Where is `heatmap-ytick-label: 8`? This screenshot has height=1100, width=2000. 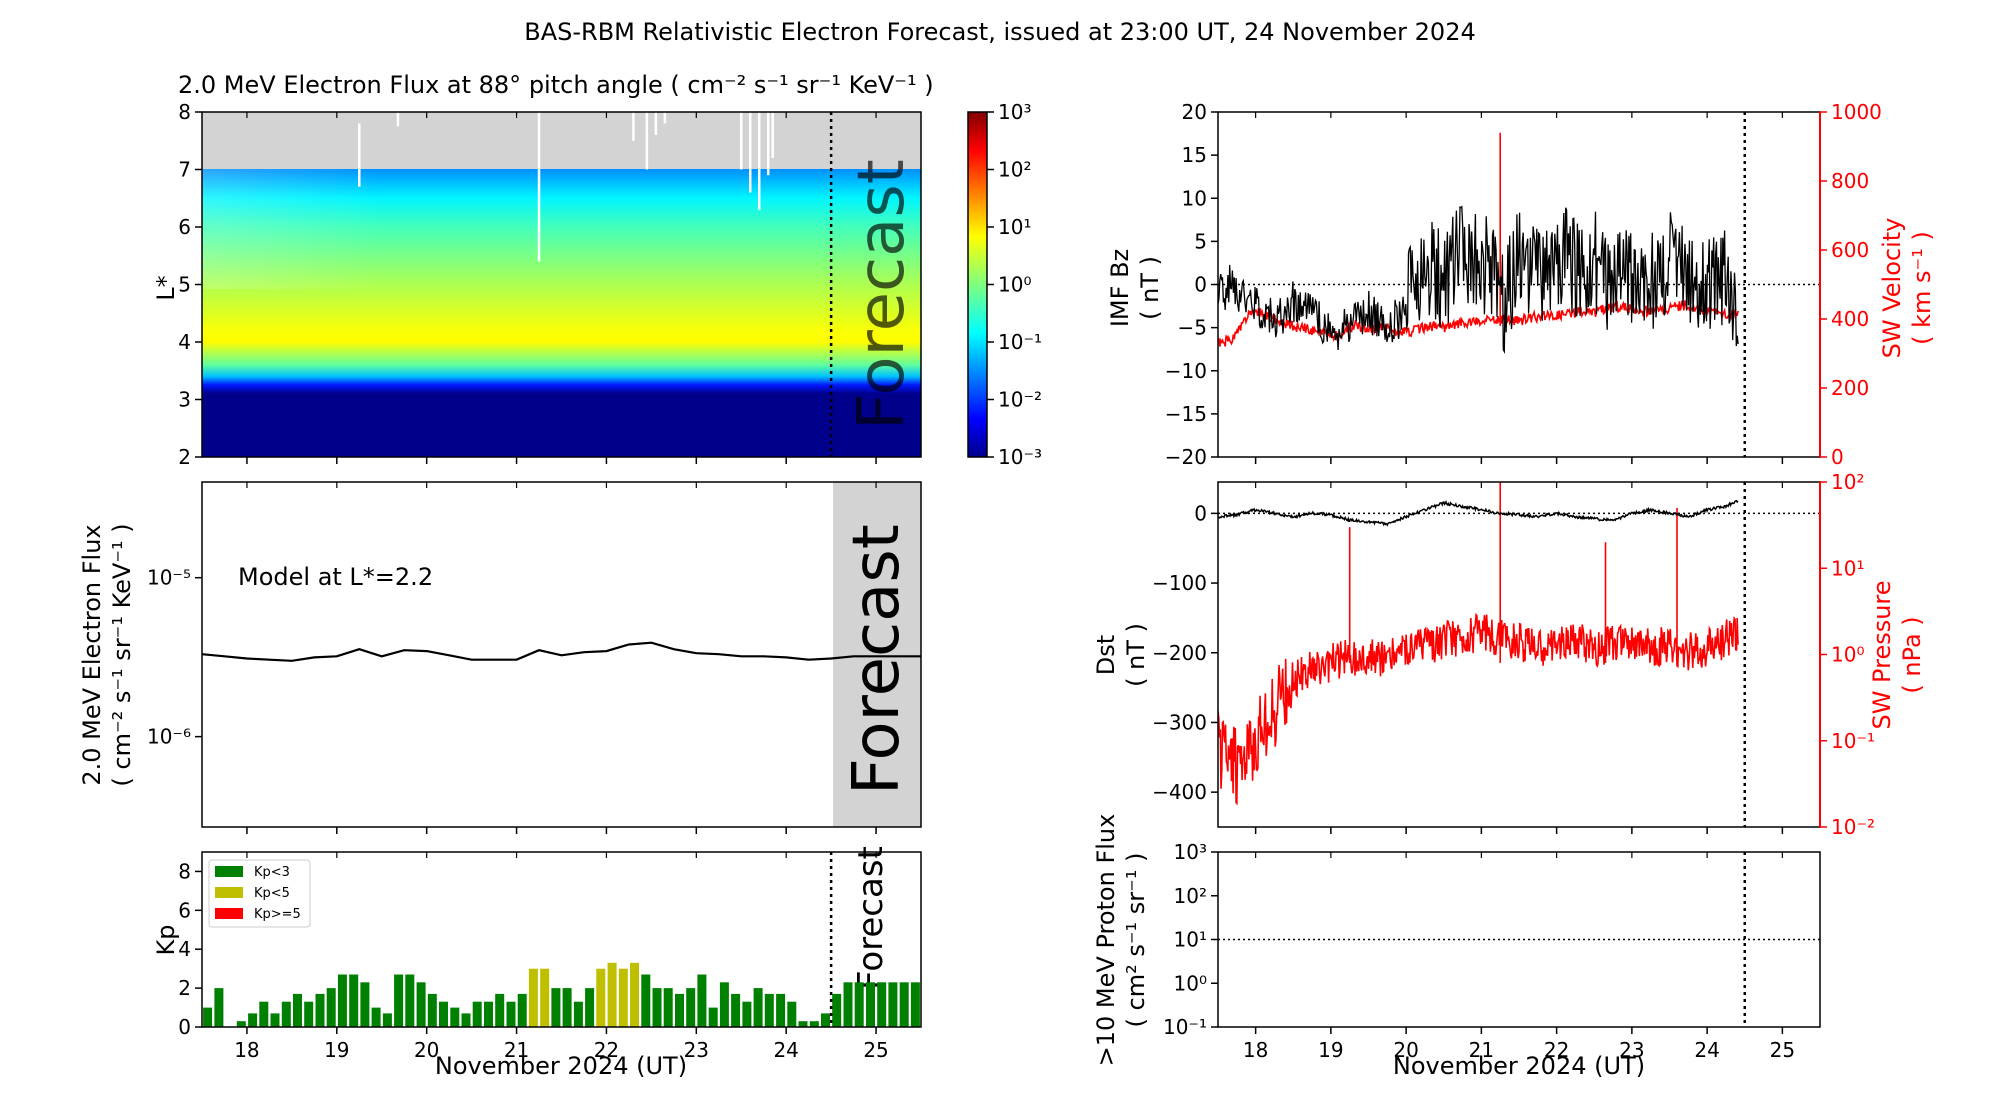
heatmap-ytick-label: 8 is located at coordinates (184, 112).